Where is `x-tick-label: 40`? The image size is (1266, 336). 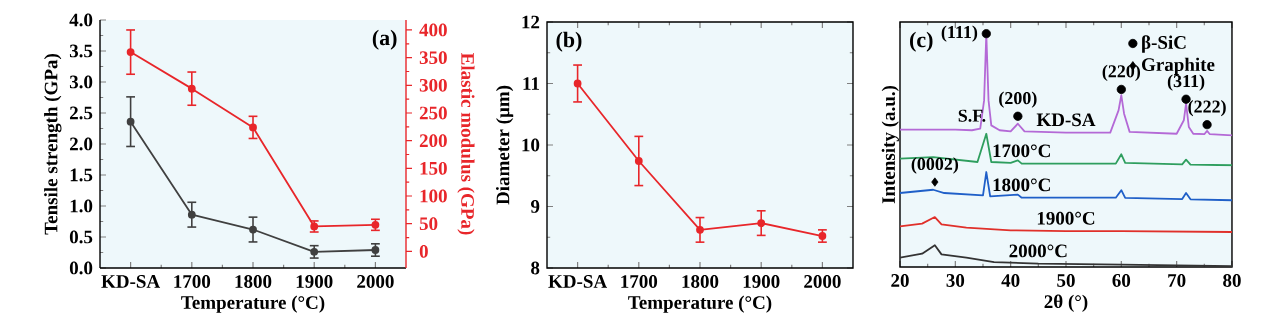 x-tick-label: 40 is located at coordinates (1010, 280).